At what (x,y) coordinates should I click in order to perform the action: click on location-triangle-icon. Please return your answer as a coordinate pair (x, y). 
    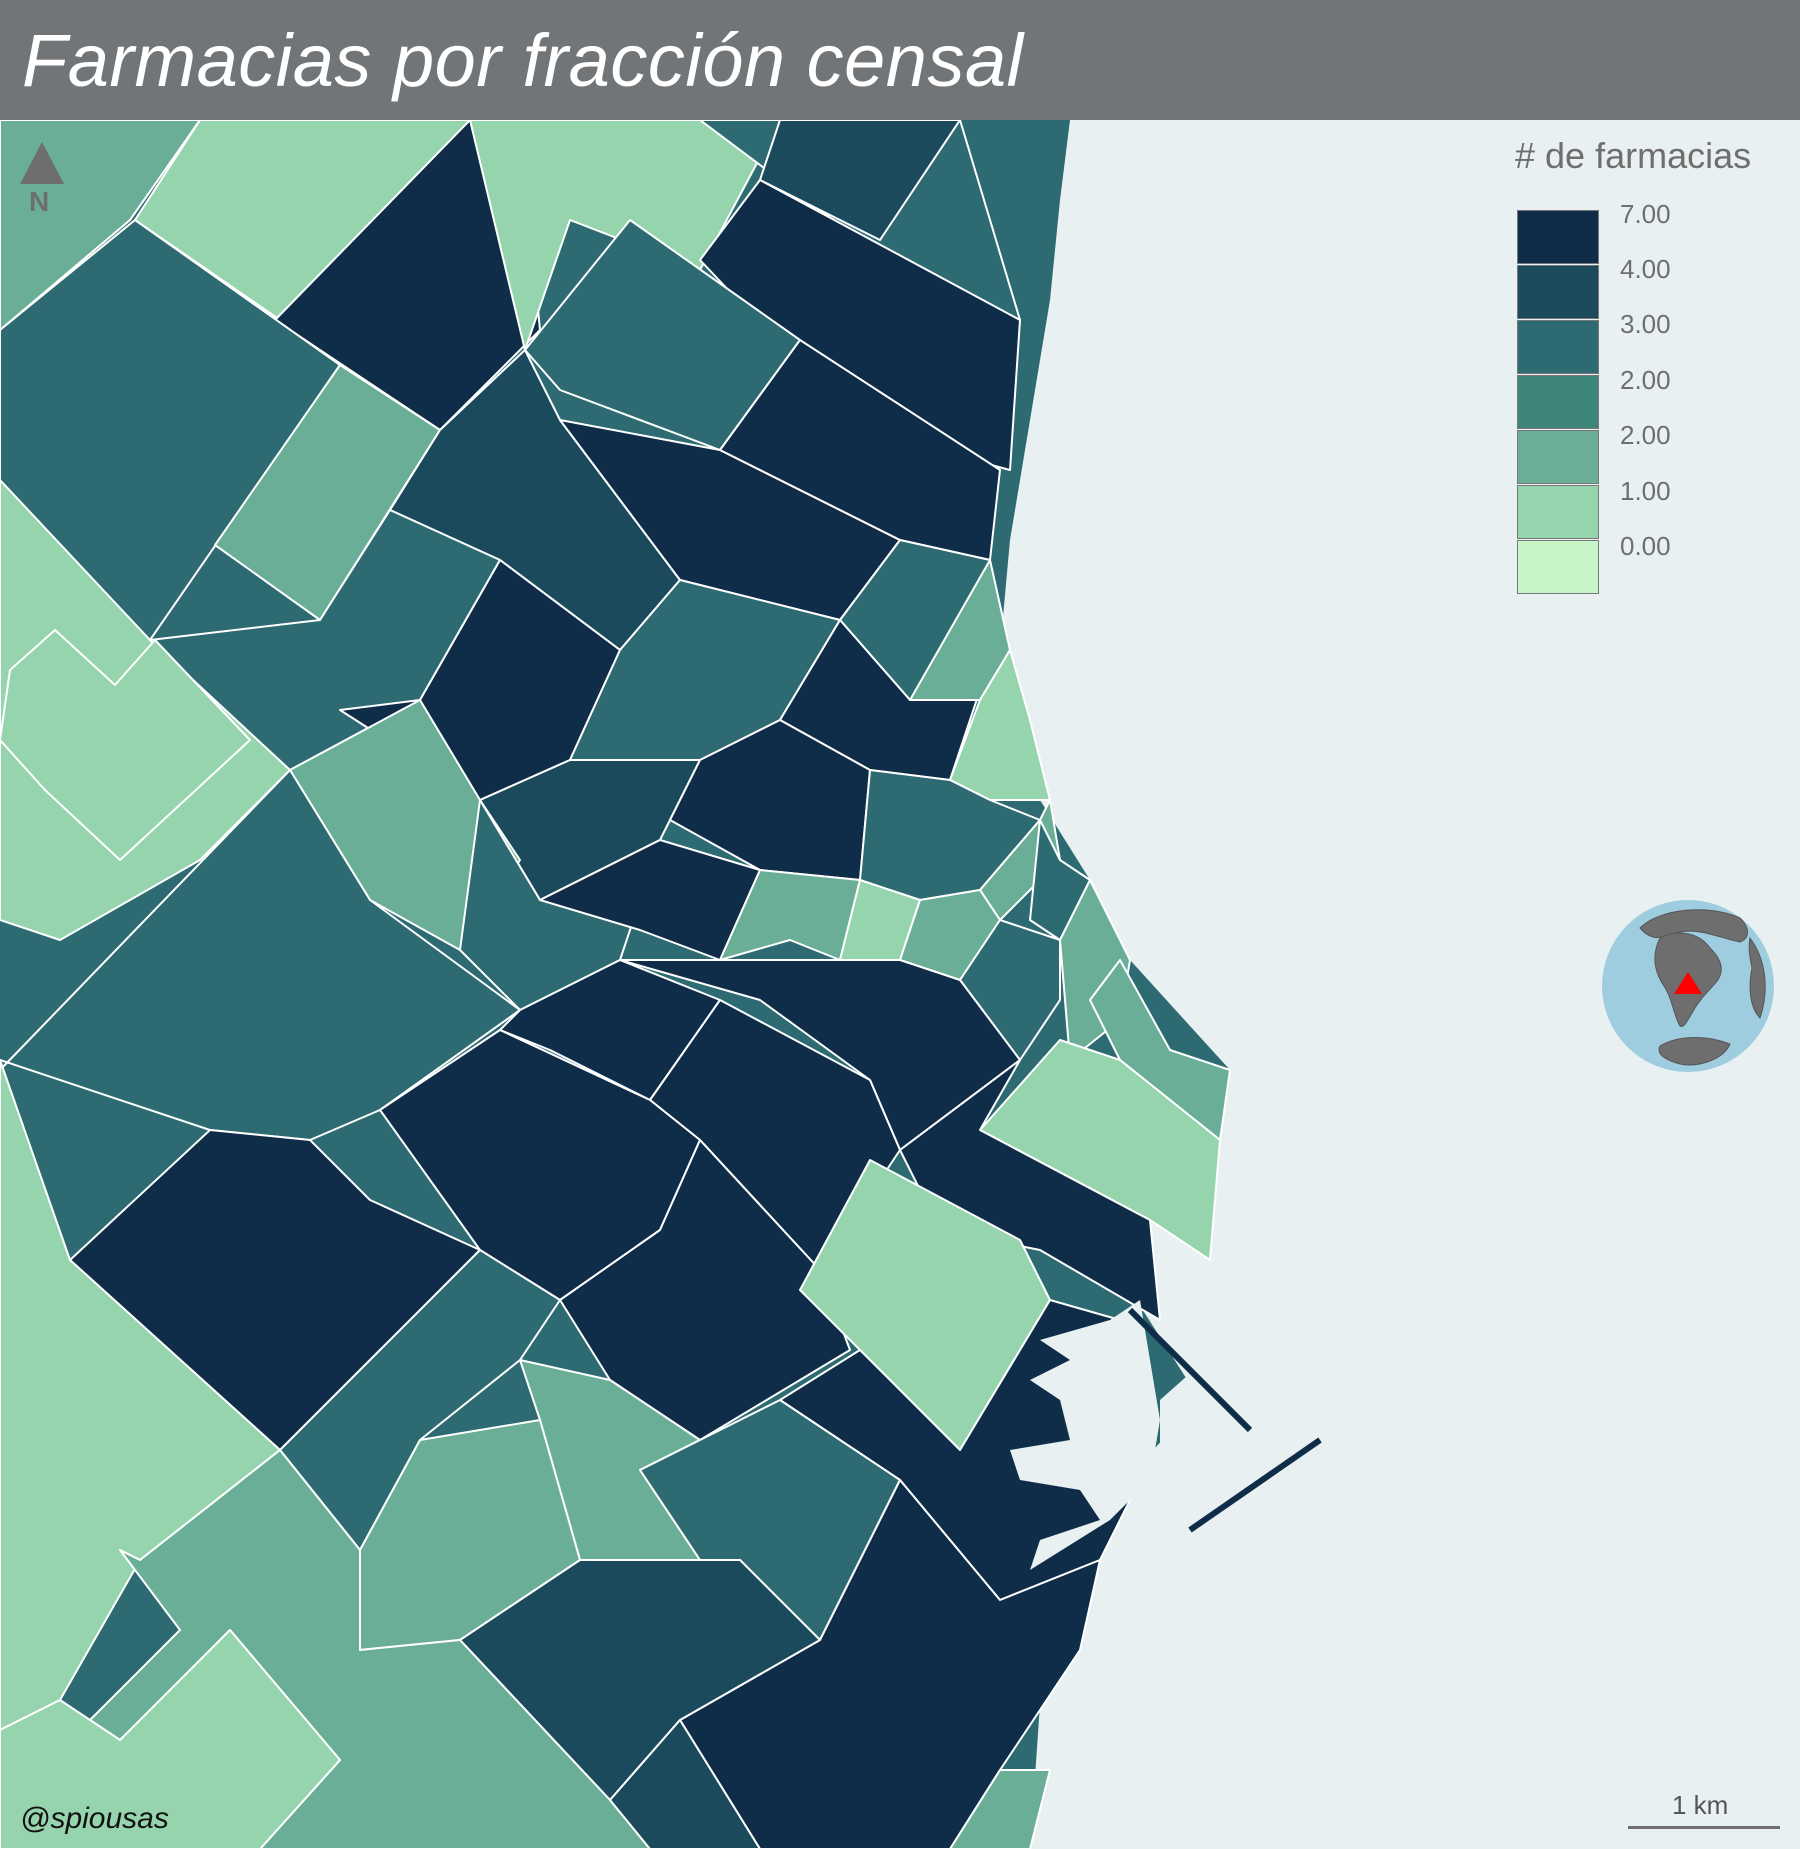
    Looking at the image, I should click on (1688, 983).